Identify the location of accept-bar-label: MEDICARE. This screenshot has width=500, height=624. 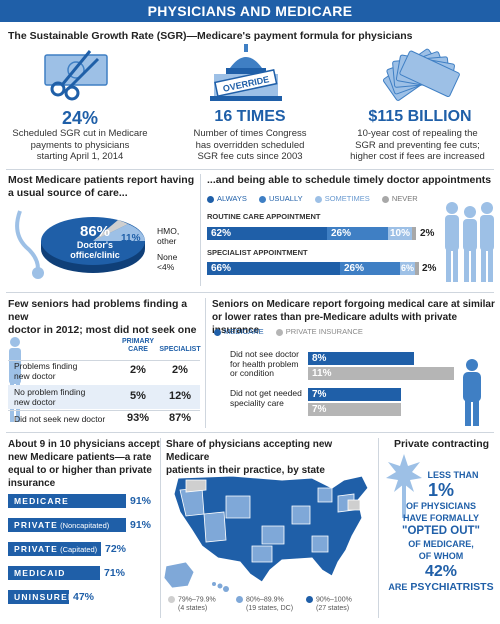
(41, 501).